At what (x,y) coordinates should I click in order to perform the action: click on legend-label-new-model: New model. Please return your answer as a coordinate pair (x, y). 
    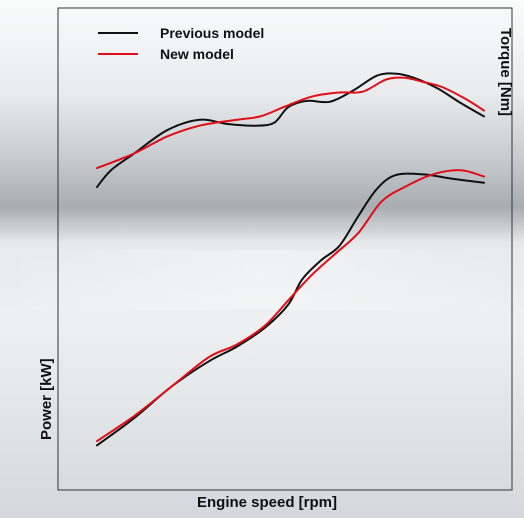
    Looking at the image, I should click on (197, 54).